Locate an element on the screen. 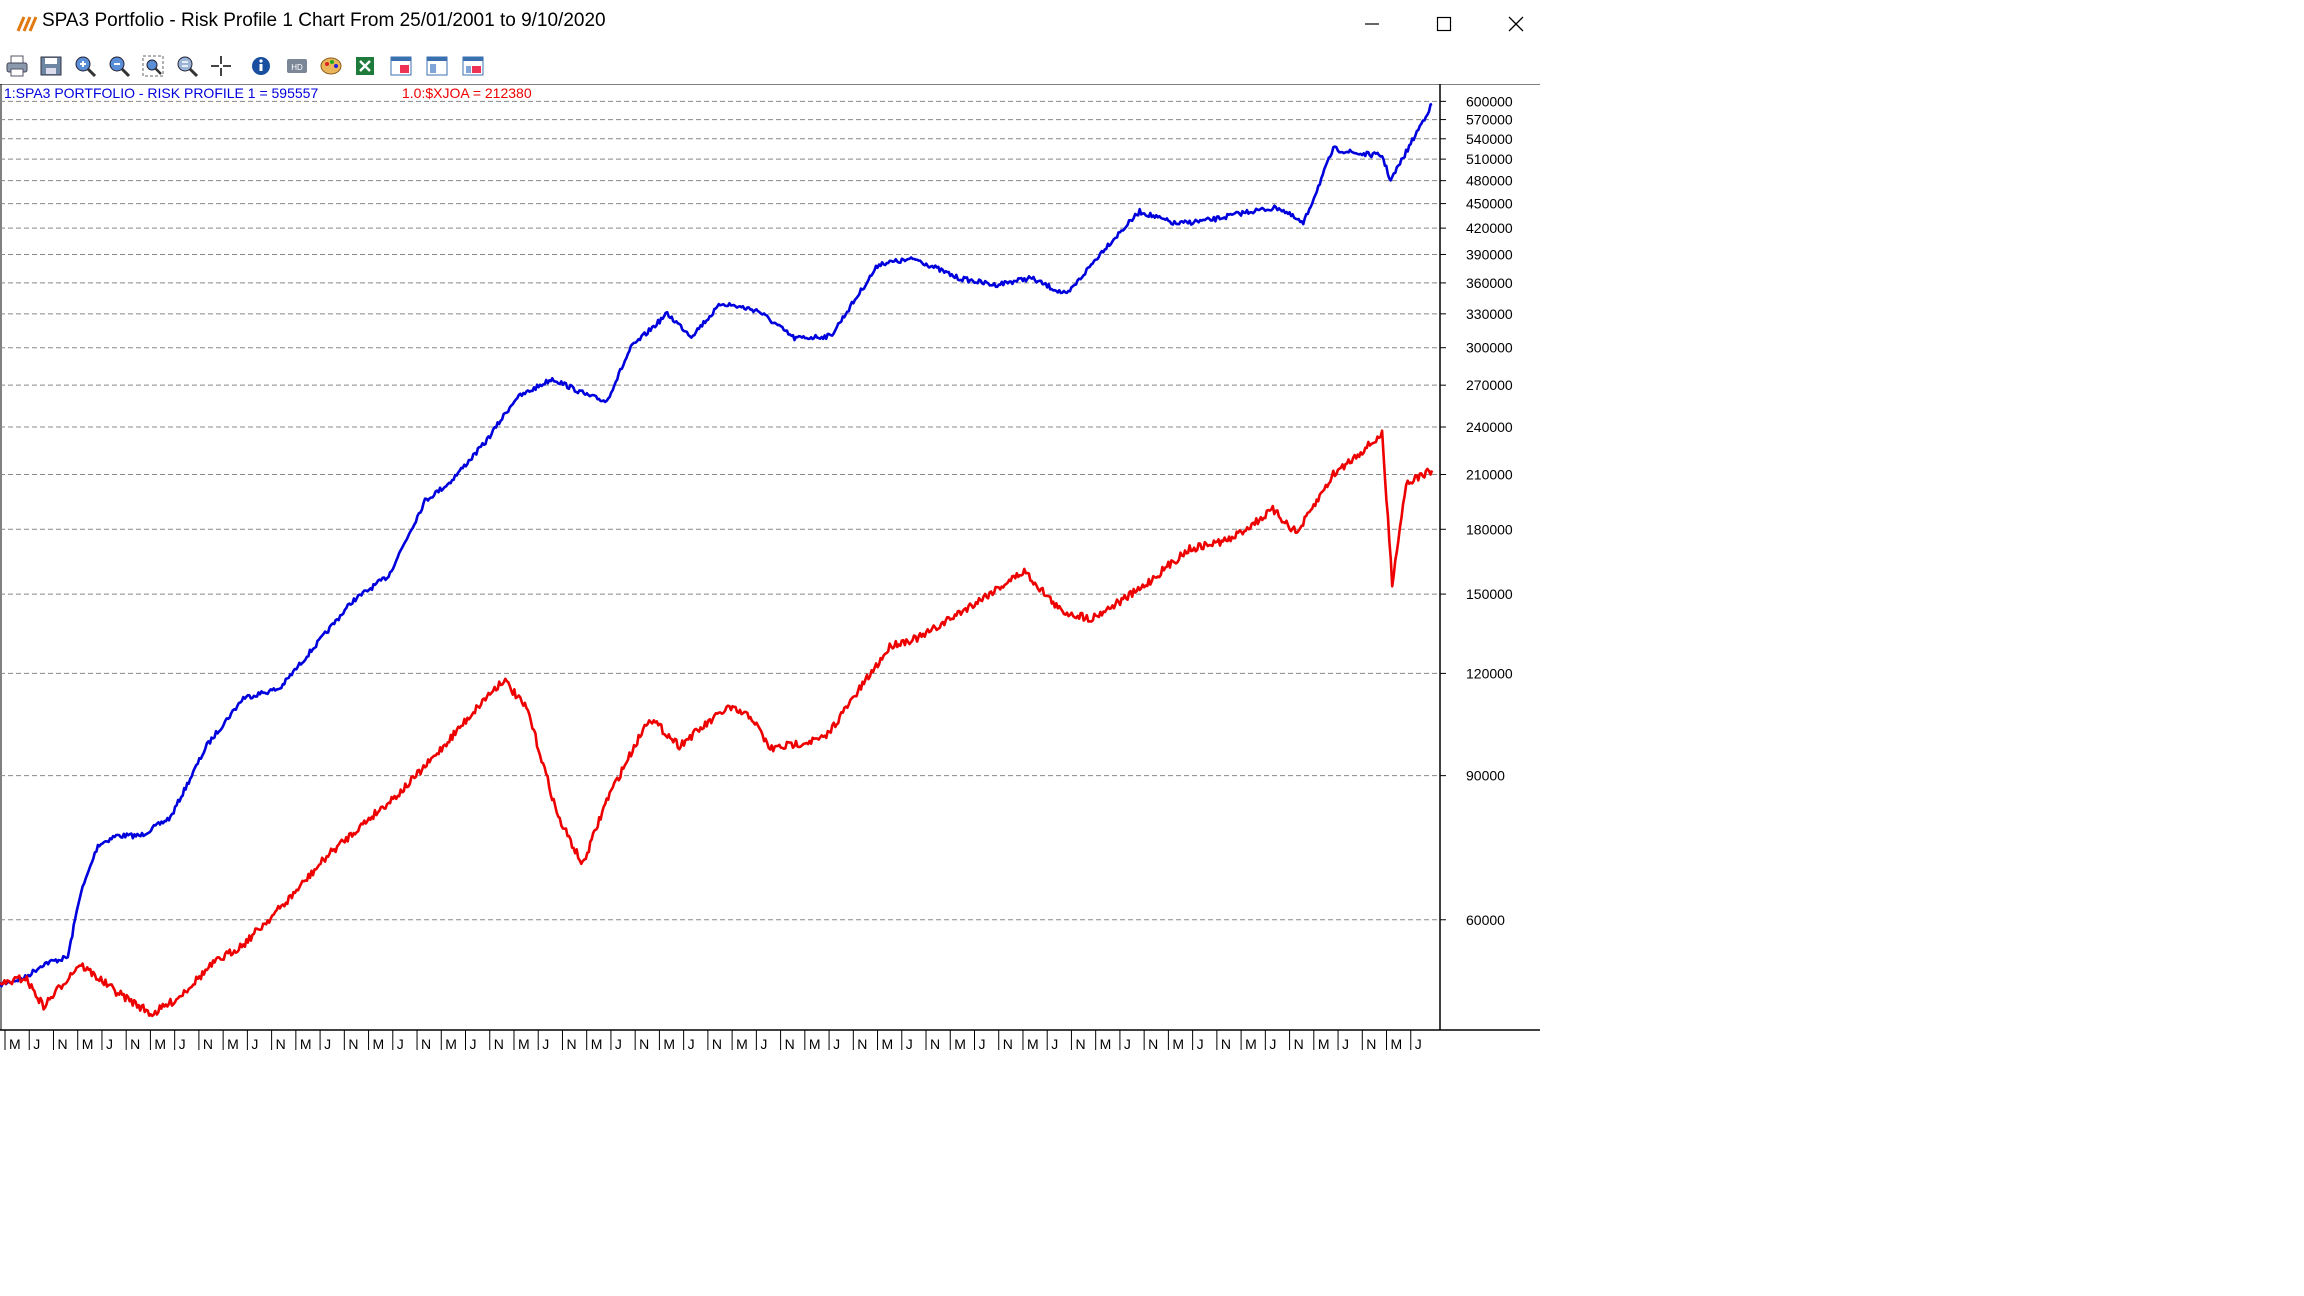 This screenshot has height=1296, width=2304. y-tick-label: 360000 is located at coordinates (1489, 283).